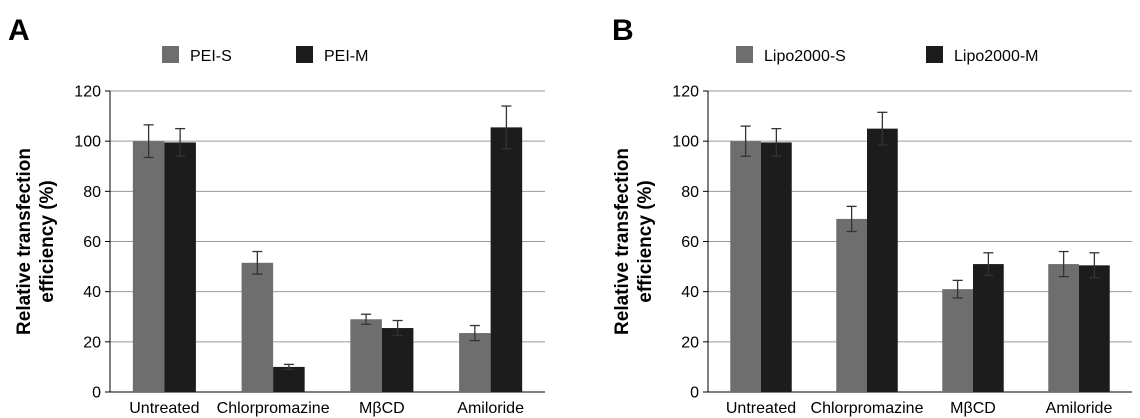  What do you see at coordinates (346, 56) in the screenshot?
I see `legend-label: PEI-M` at bounding box center [346, 56].